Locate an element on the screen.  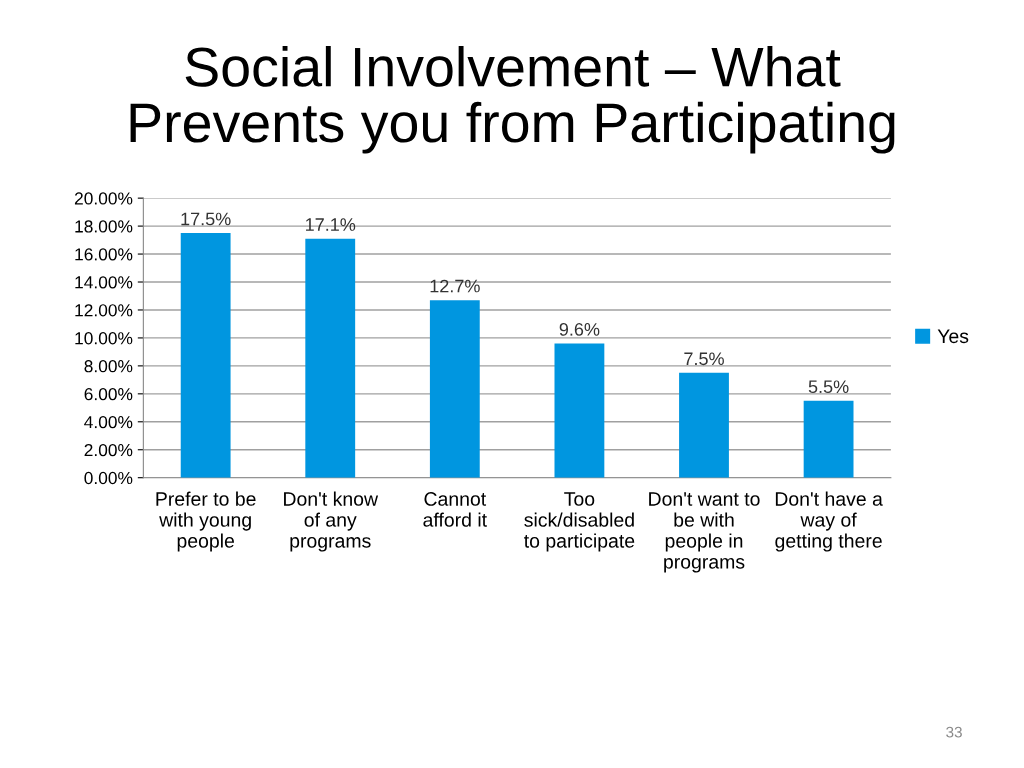
data-label: 17.1% is located at coordinates (331, 224).